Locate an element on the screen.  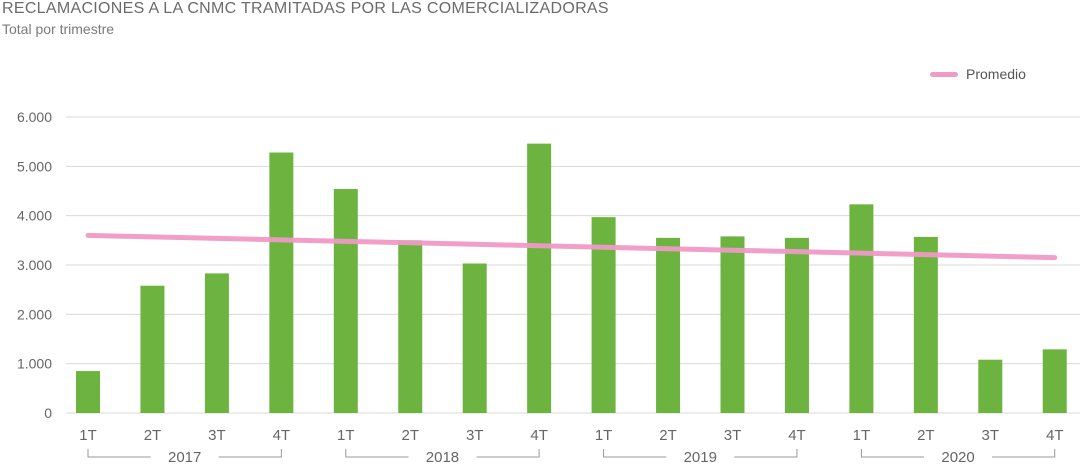
y-axis-tick-labels: 0 1.000 2.000 3.000 4.000 5.000 6.000 is located at coordinates (34, 265).